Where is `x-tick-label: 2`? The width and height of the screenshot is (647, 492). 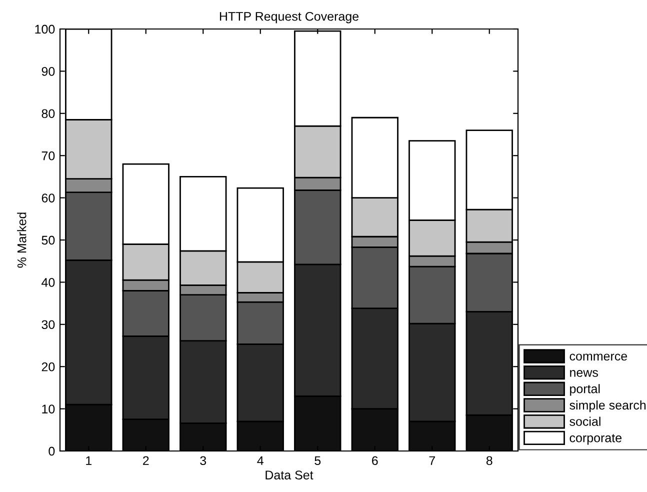
x-tick-label: 2 is located at coordinates (146, 460).